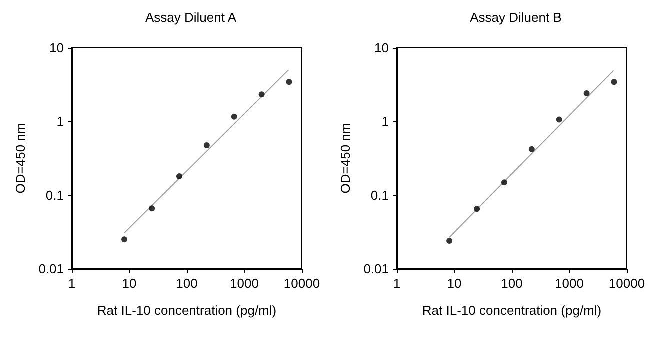 The height and width of the screenshot is (337, 650). Describe the element at coordinates (516, 17) in the screenshot. I see `chart-title: Assay Diluent B` at that location.